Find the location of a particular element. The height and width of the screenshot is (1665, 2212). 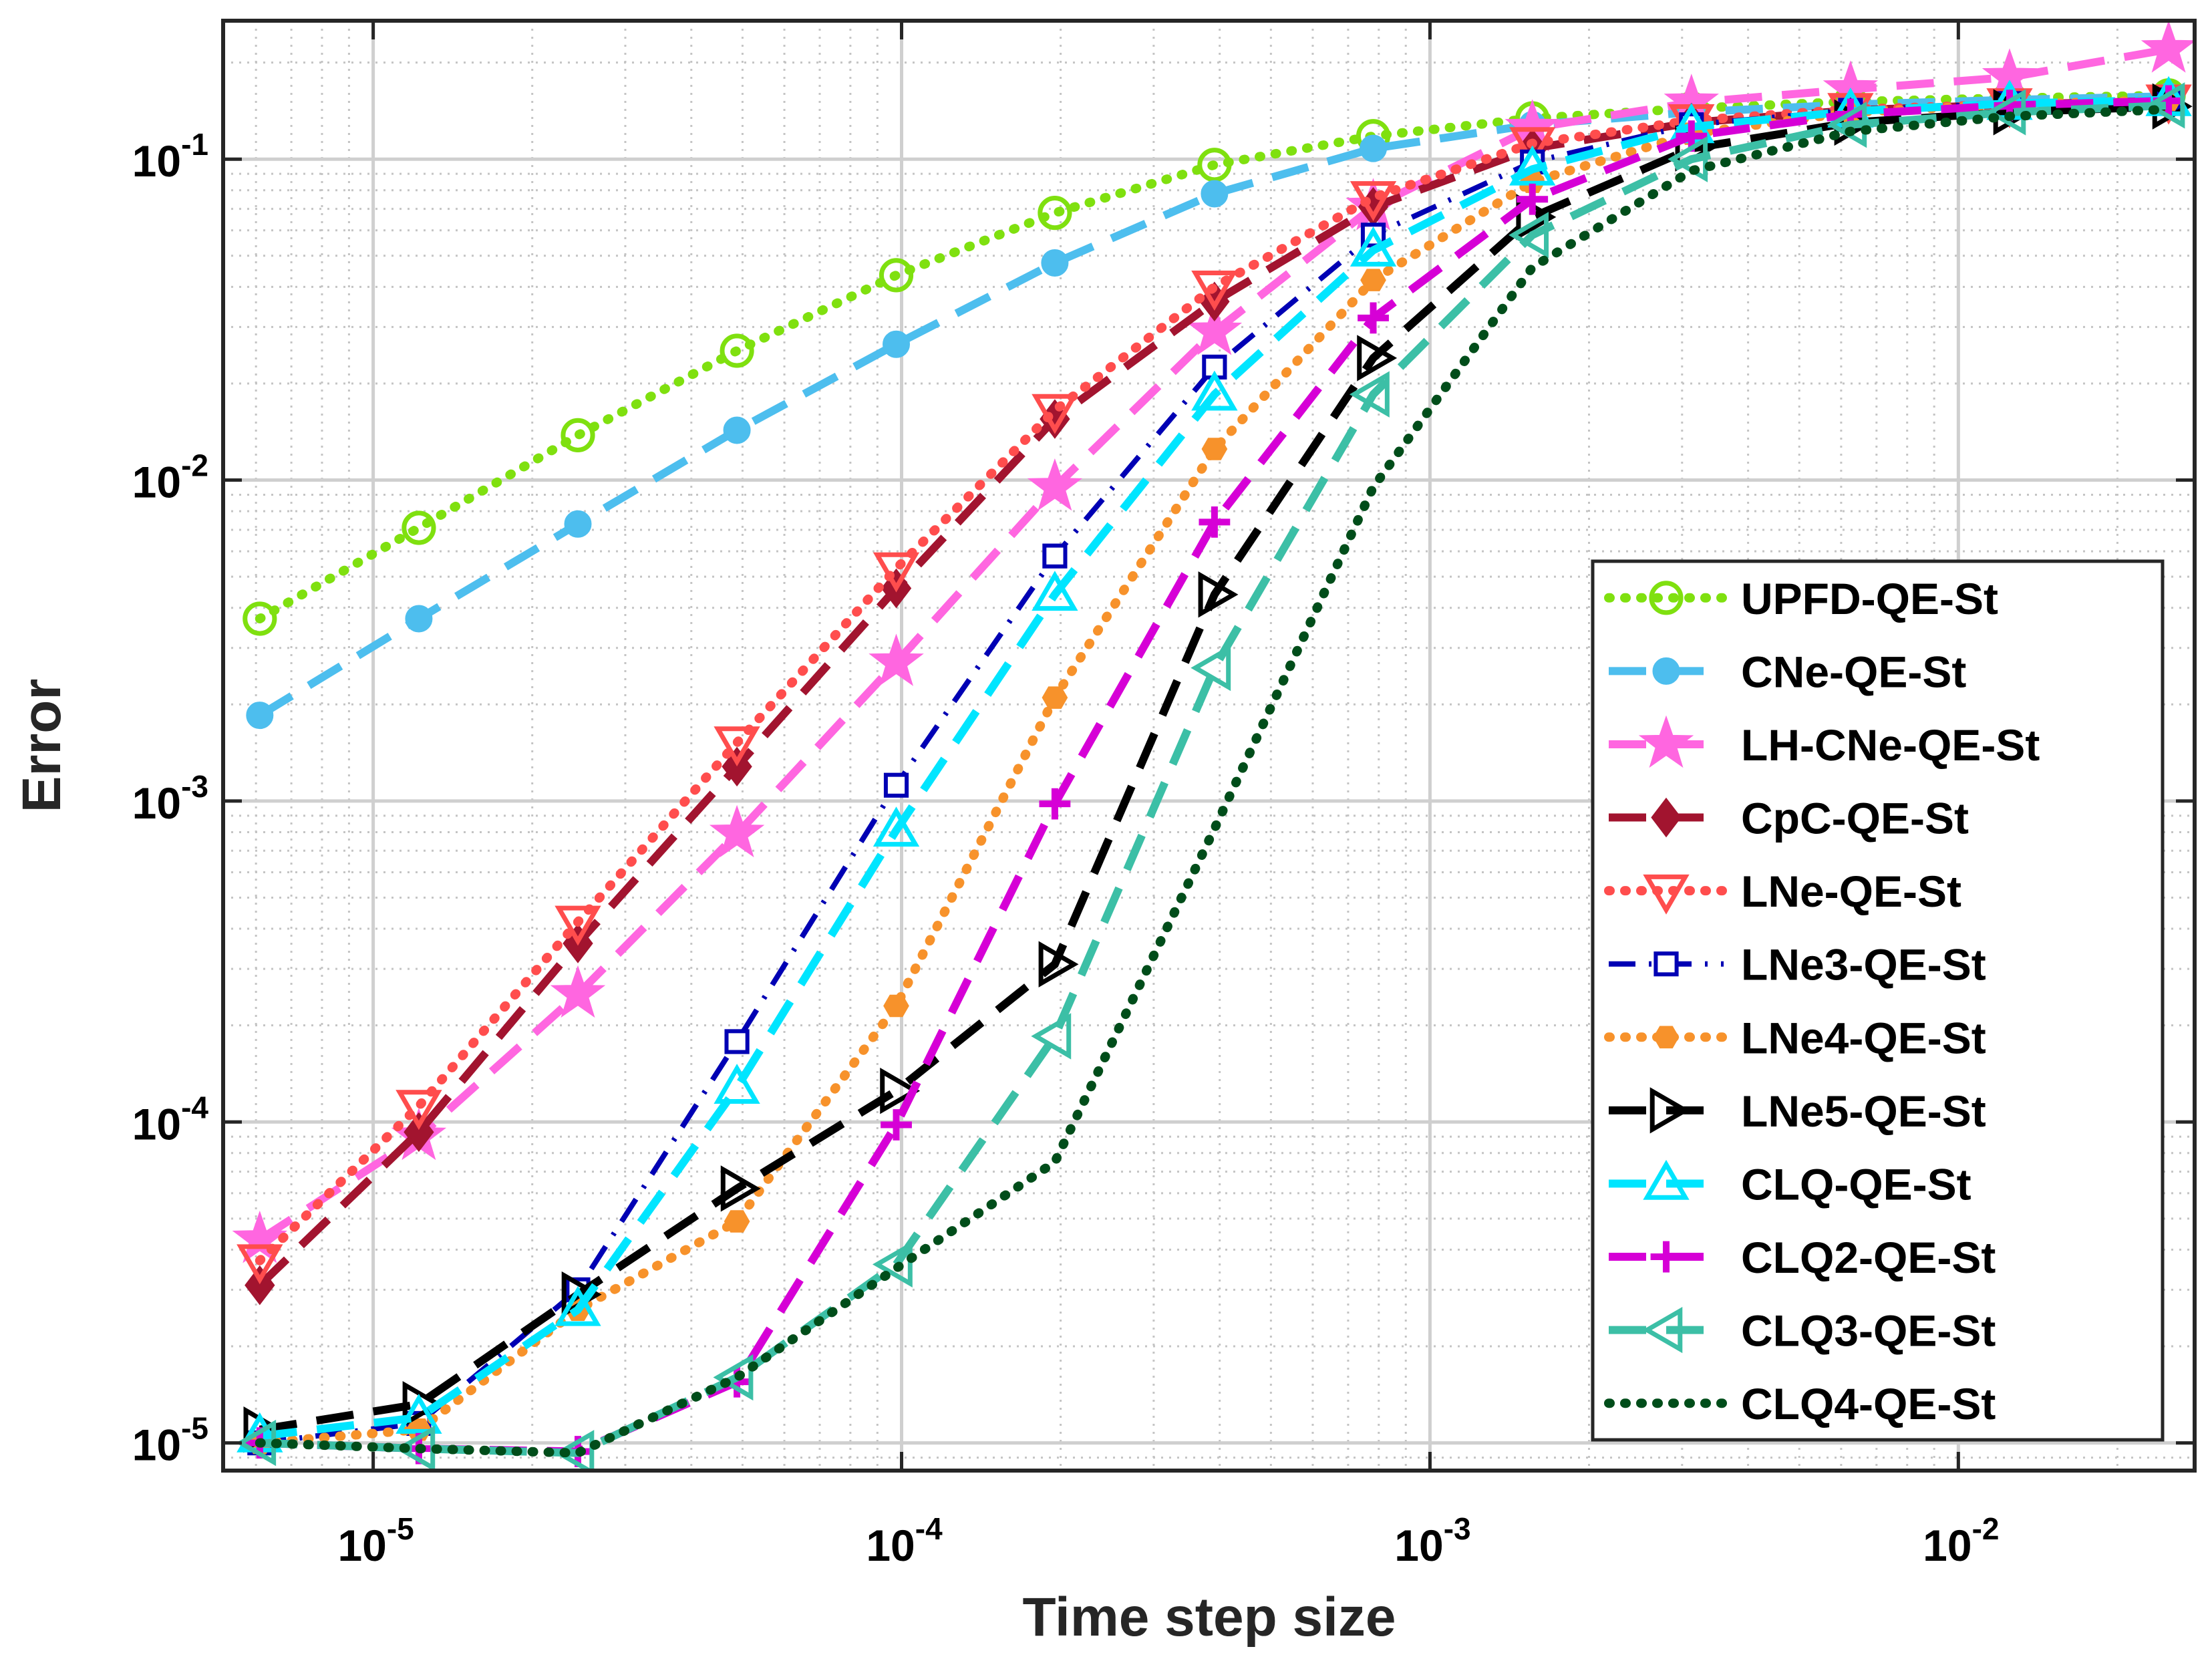

x-tick-label-exponent: -2 is located at coordinates (1986, 1529).